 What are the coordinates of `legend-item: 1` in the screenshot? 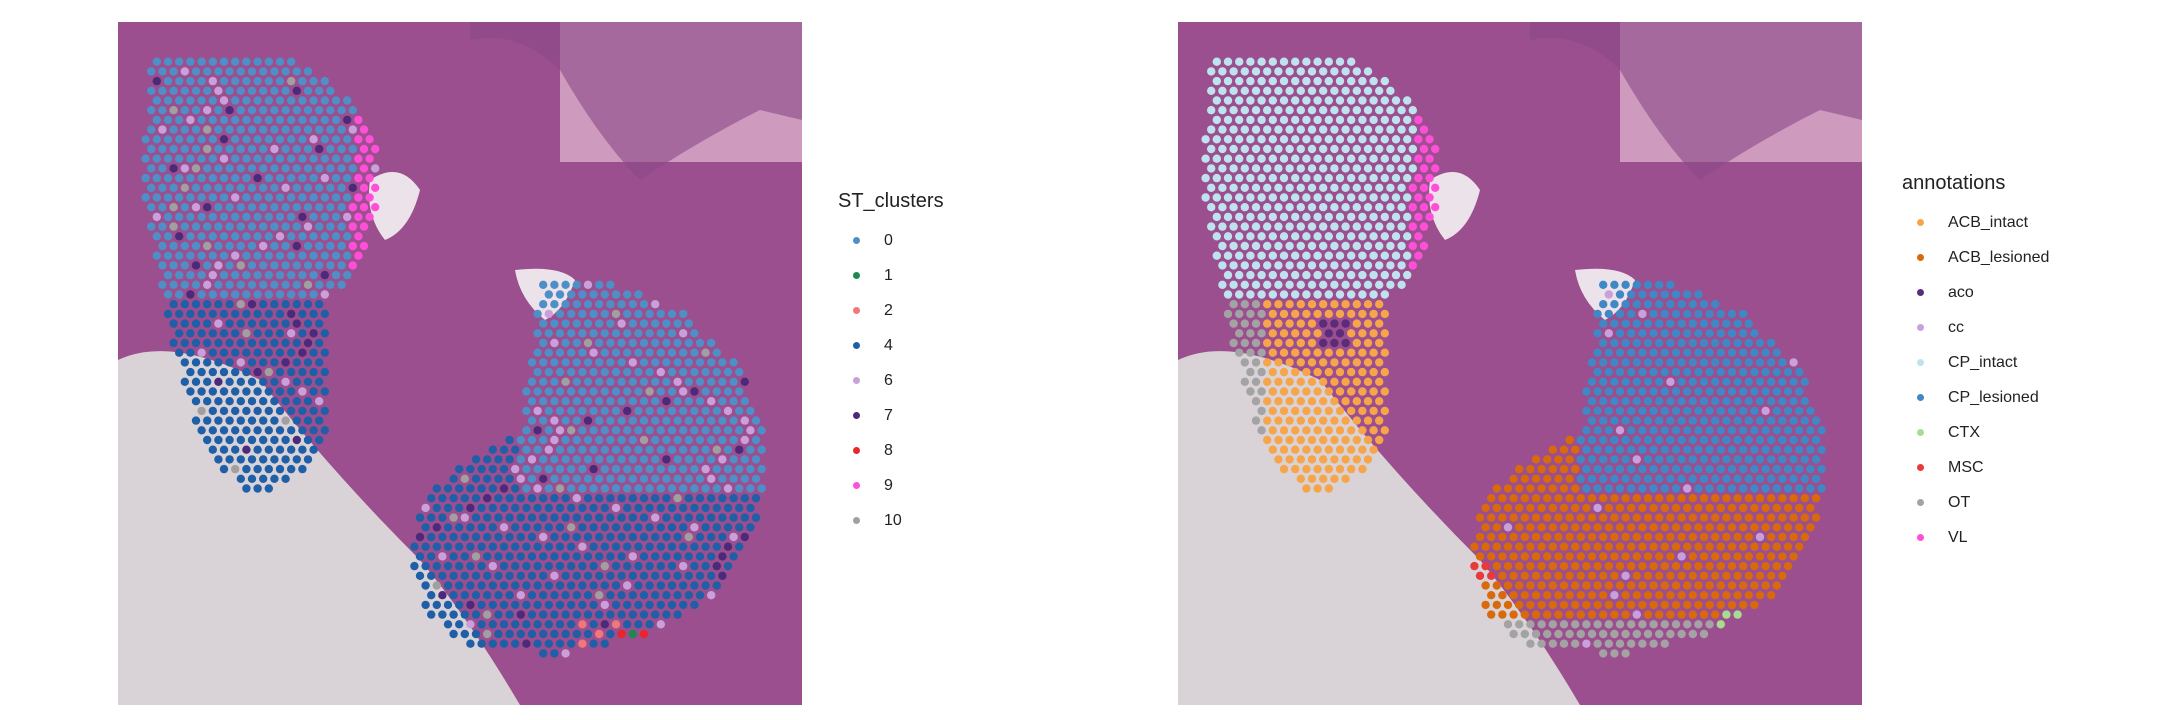 It's located at (891, 275).